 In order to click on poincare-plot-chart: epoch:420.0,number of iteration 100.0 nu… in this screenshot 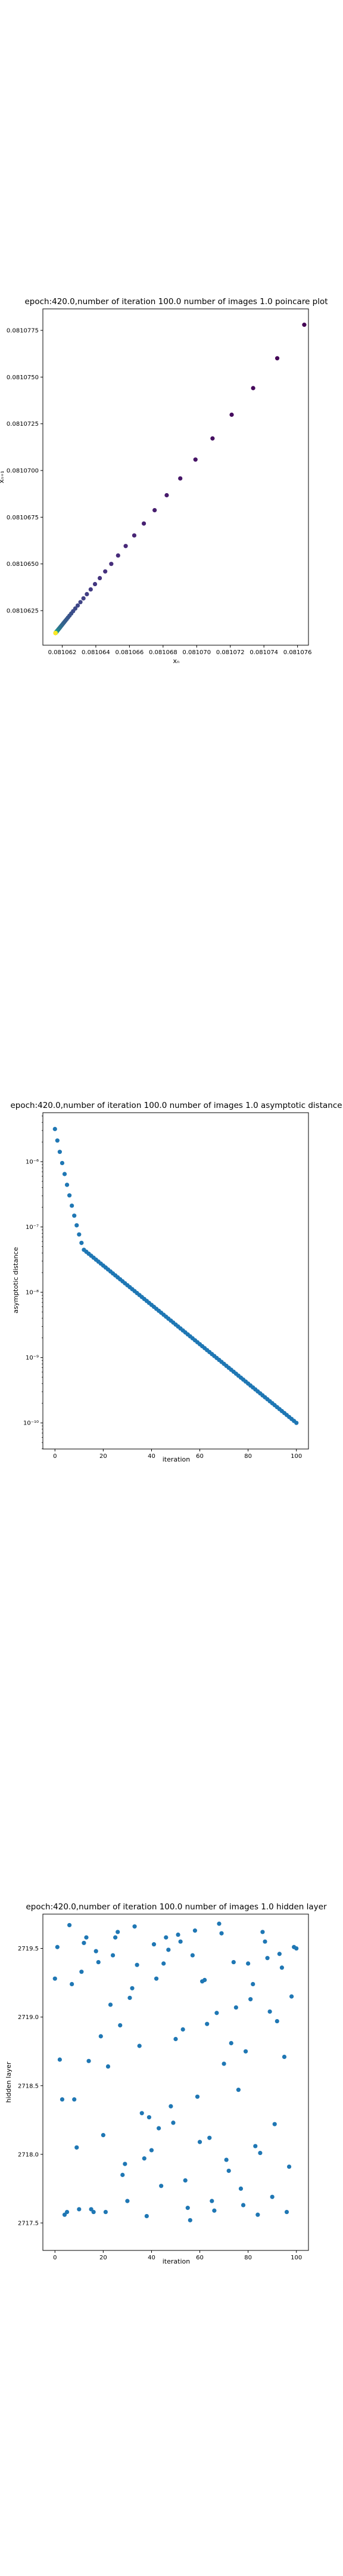, I will do `click(164, 481)`.